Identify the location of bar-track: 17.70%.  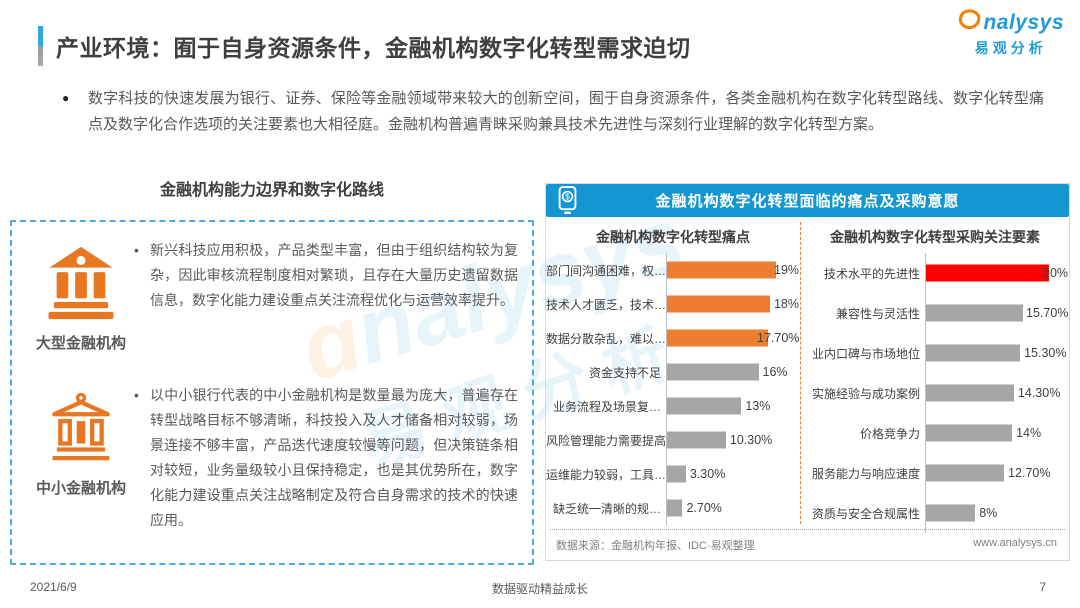
(733, 338).